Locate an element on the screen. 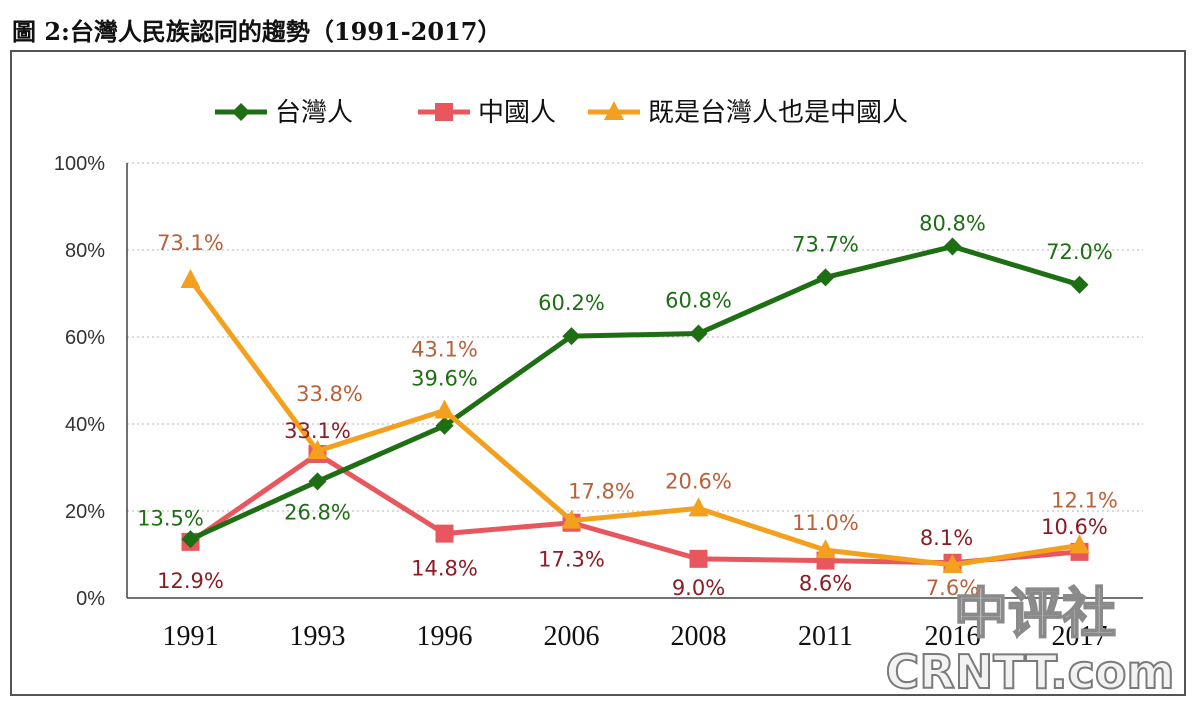 This screenshot has height=706, width=1198. x-tick-label: 2008 is located at coordinates (699, 636).